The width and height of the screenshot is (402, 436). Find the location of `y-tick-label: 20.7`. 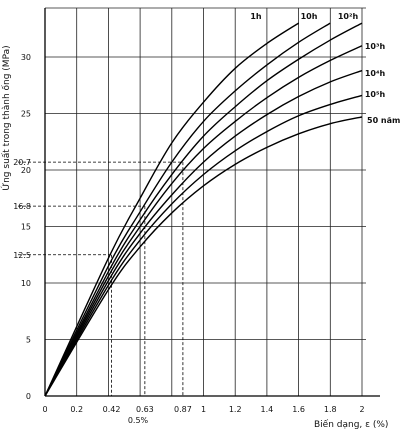

y-tick-label: 20.7 is located at coordinates (22, 162).